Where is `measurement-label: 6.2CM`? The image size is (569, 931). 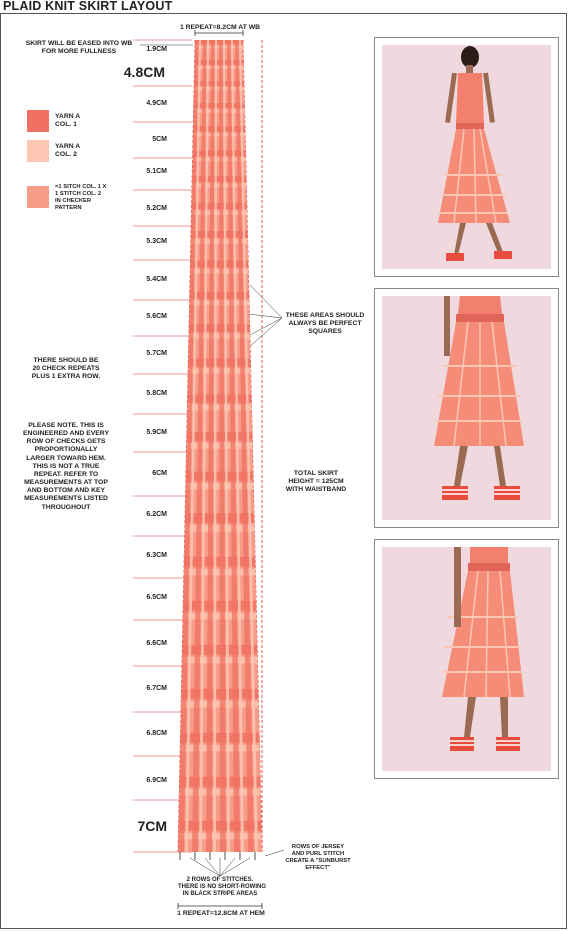 measurement-label: 6.2CM is located at coordinates (156, 514).